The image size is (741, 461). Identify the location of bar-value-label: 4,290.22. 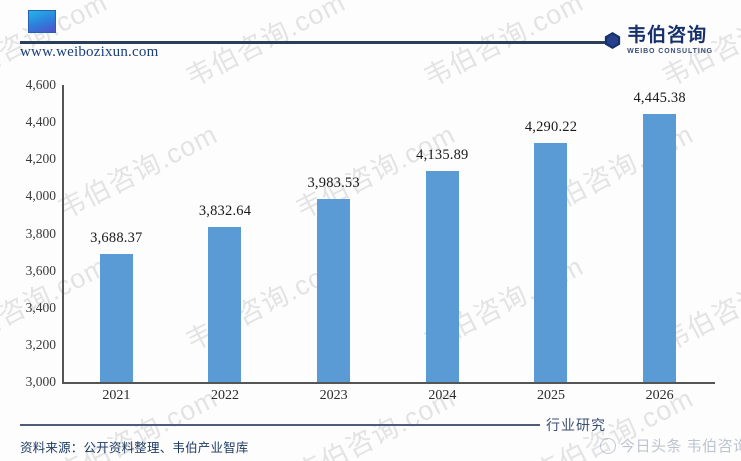
(551, 126).